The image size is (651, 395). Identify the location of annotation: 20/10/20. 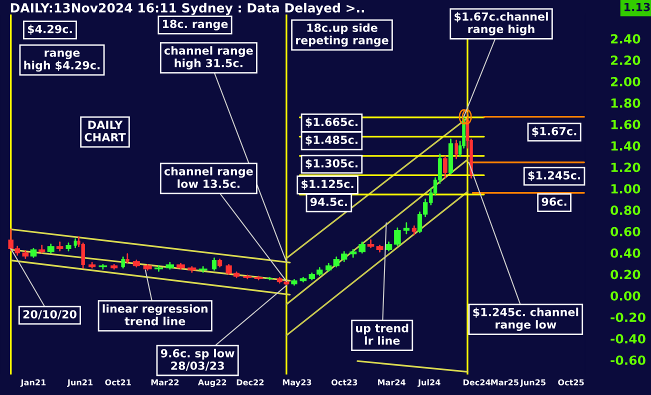
(49, 315).